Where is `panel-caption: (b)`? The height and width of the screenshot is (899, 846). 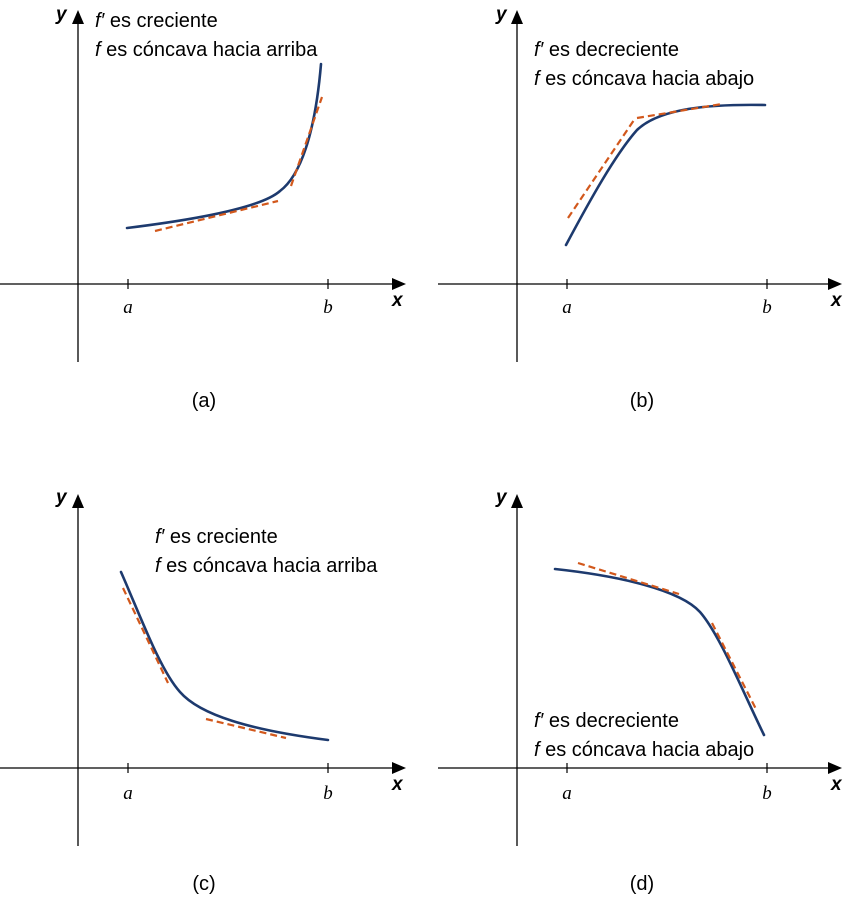 panel-caption: (b) is located at coordinates (642, 401).